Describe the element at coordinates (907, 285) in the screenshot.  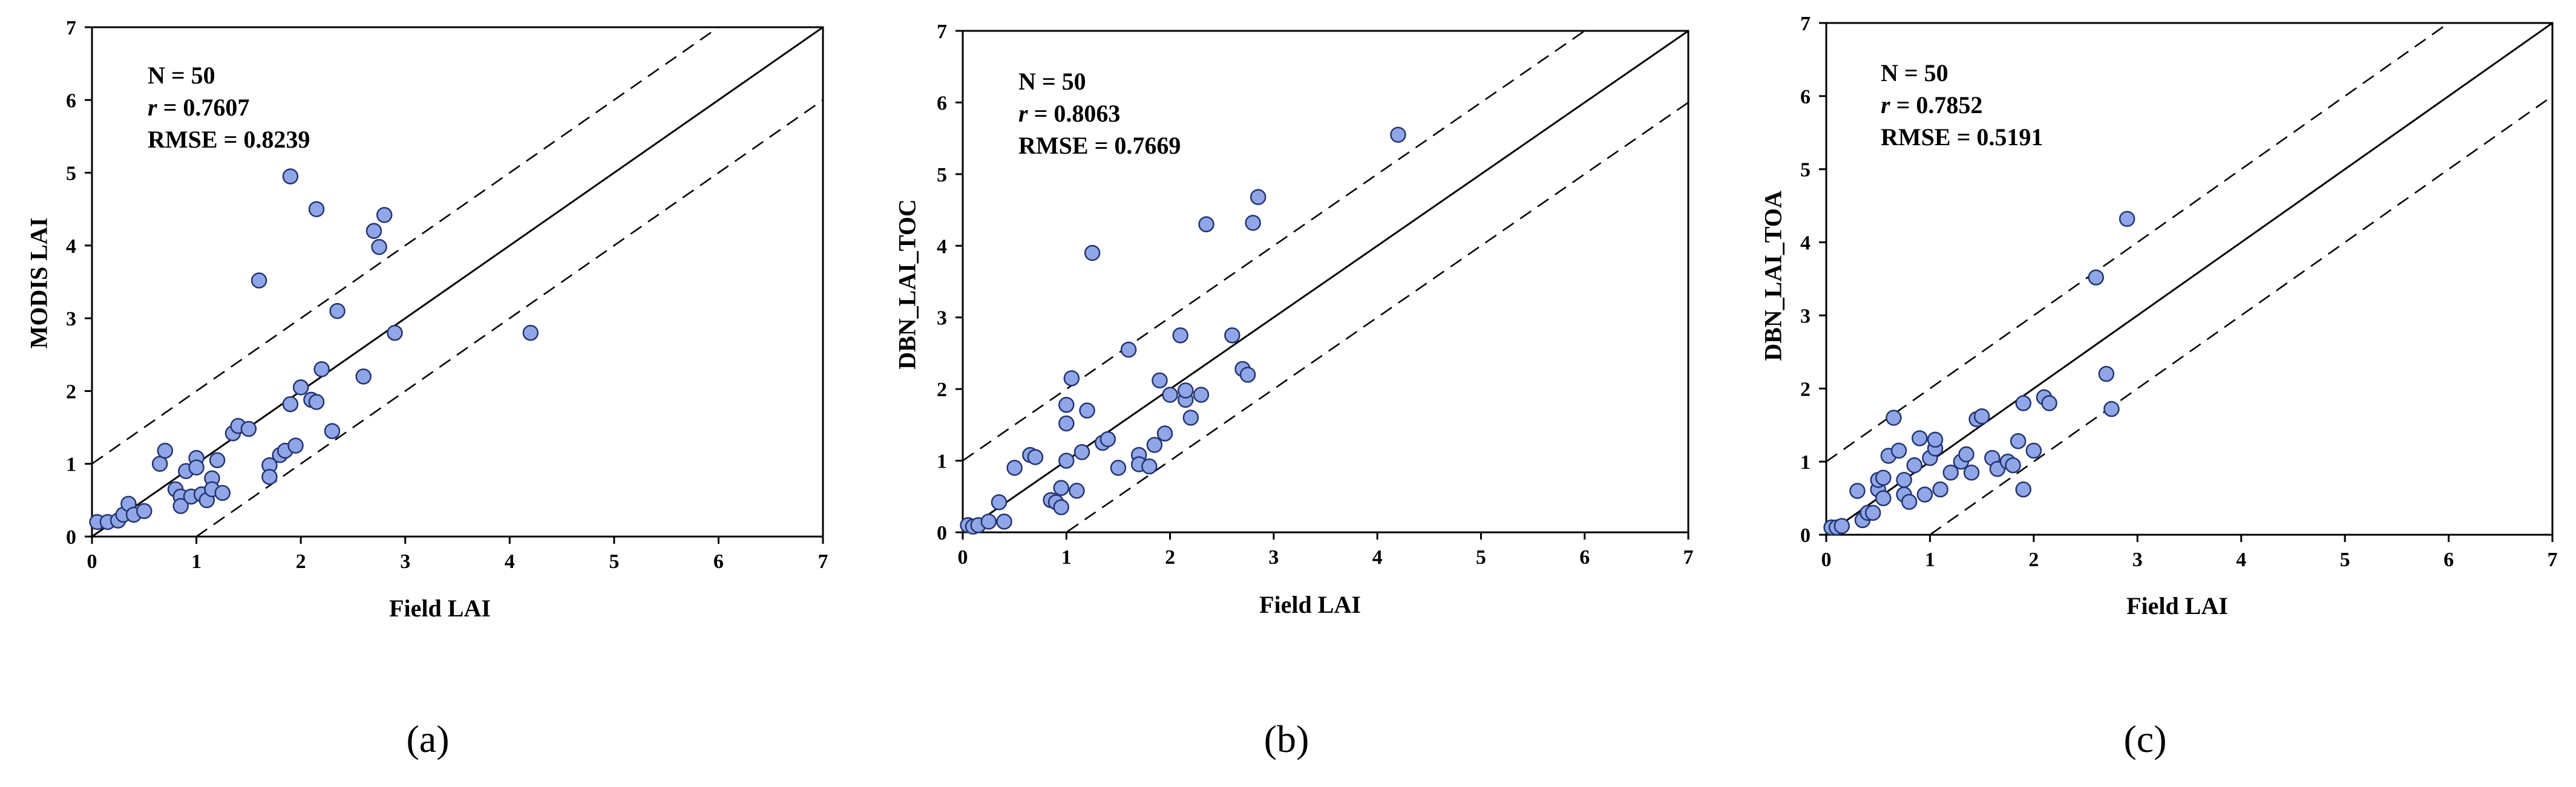
I see `y-axis-label: DBN_LAI_TOC` at that location.